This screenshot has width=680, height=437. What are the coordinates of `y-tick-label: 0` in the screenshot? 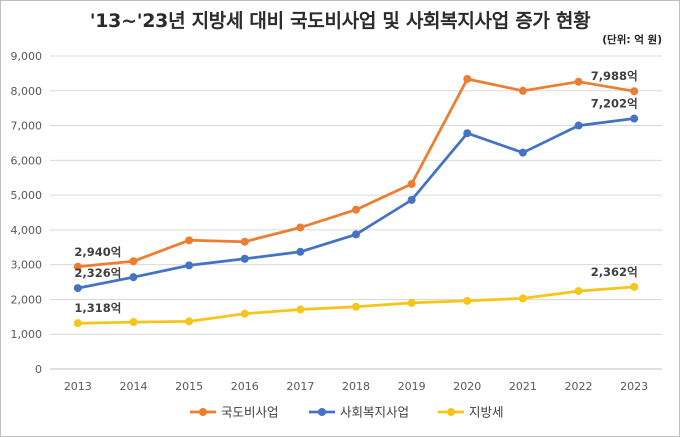 It's located at (38, 369).